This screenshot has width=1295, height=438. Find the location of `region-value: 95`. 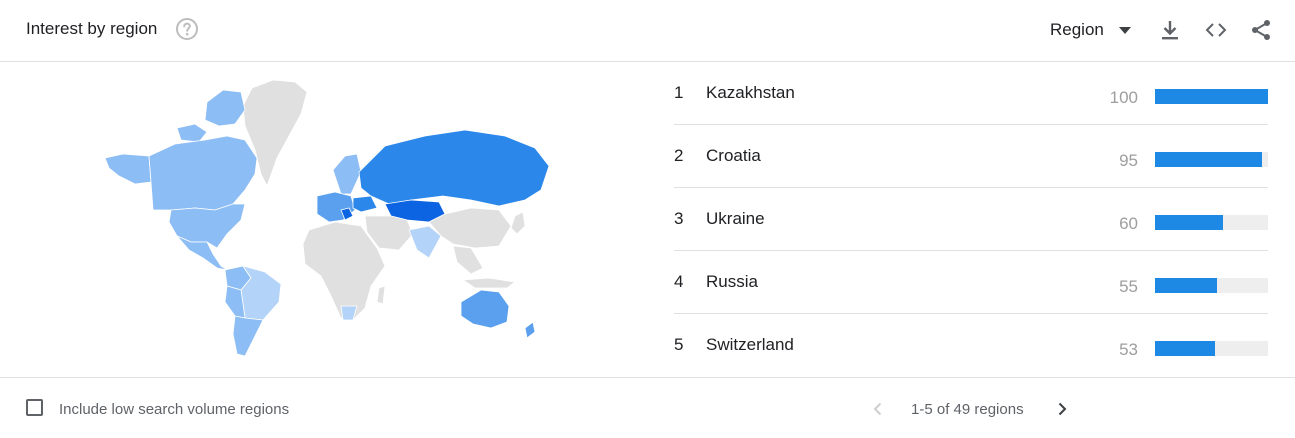

region-value: 95 is located at coordinates (1128, 160).